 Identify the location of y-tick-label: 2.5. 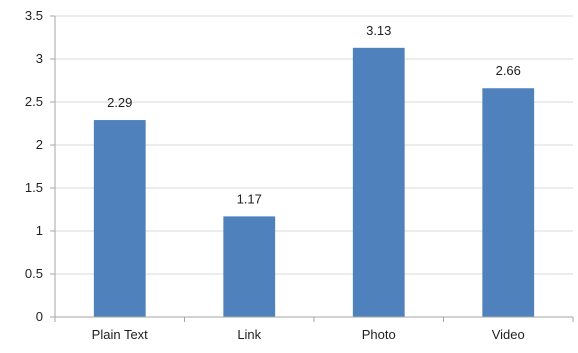
(34, 101).